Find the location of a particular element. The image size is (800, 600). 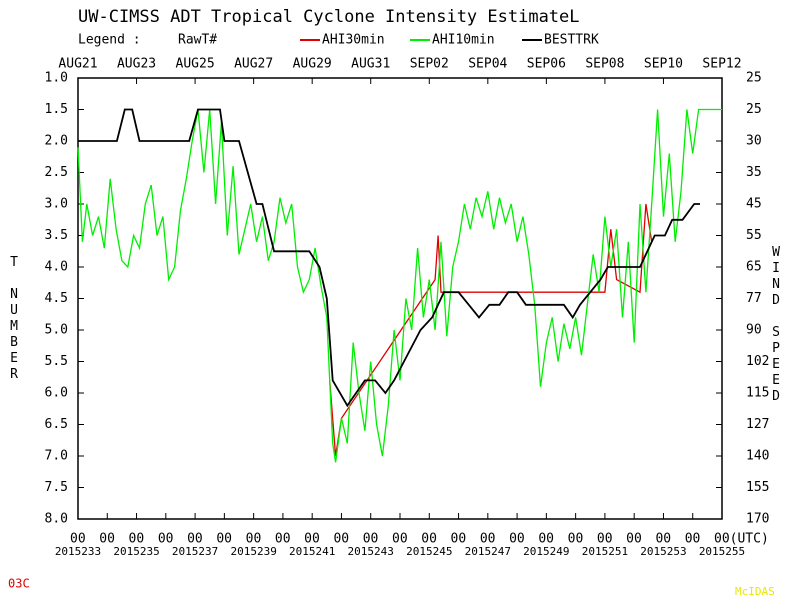

y2-tick-label: 127 is located at coordinates (757, 424).